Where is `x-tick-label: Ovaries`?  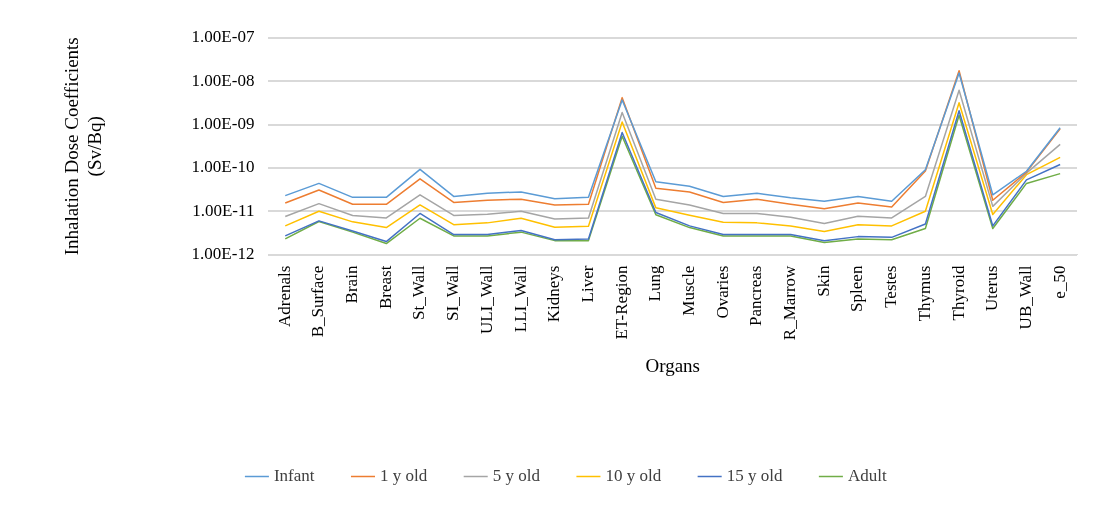
x-tick-label: Ovaries is located at coordinates (722, 292).